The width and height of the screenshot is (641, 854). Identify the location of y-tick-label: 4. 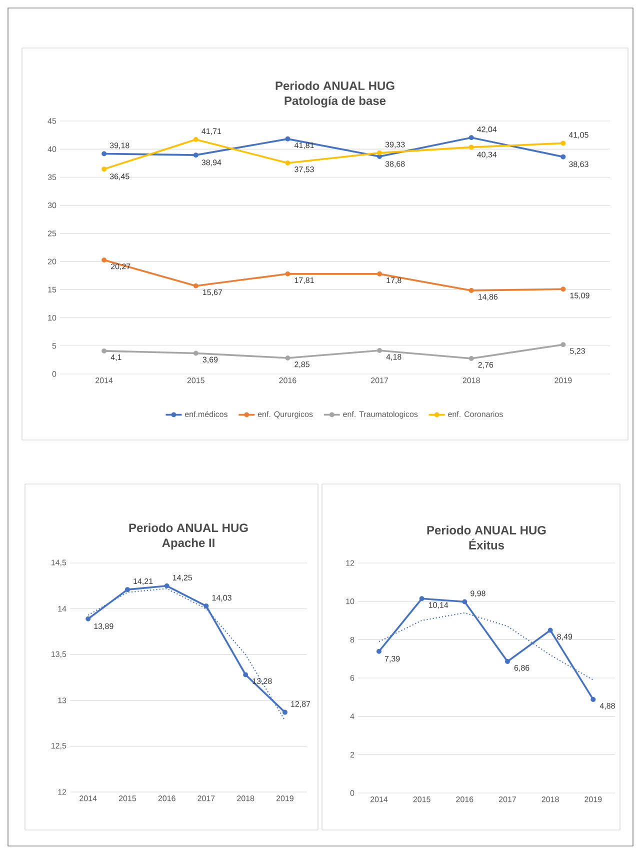
(352, 717).